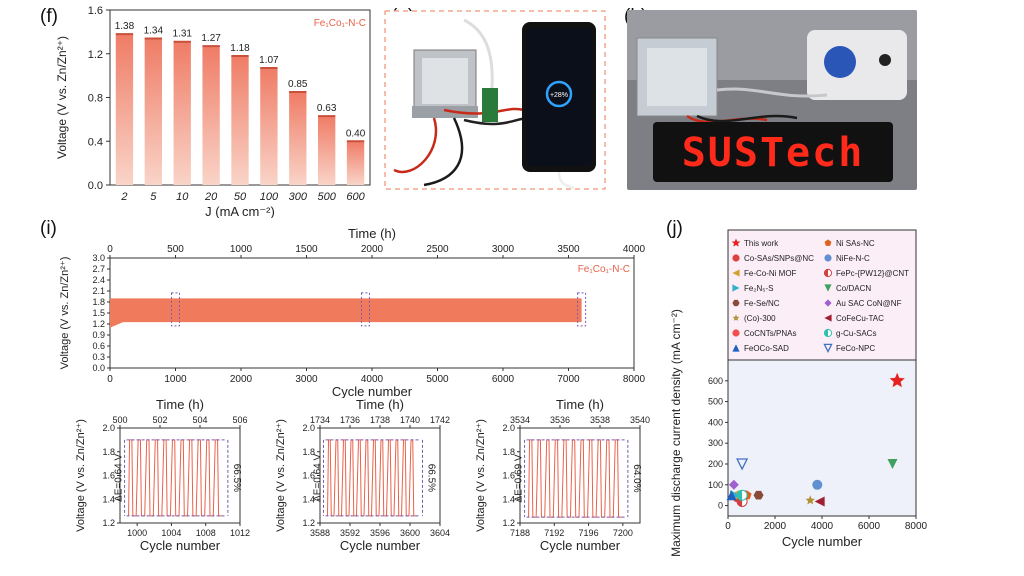 This screenshot has width=1024, height=576. What do you see at coordinates (320, 420) in the screenshot?
I see `x2-tick-label: 1734` at bounding box center [320, 420].